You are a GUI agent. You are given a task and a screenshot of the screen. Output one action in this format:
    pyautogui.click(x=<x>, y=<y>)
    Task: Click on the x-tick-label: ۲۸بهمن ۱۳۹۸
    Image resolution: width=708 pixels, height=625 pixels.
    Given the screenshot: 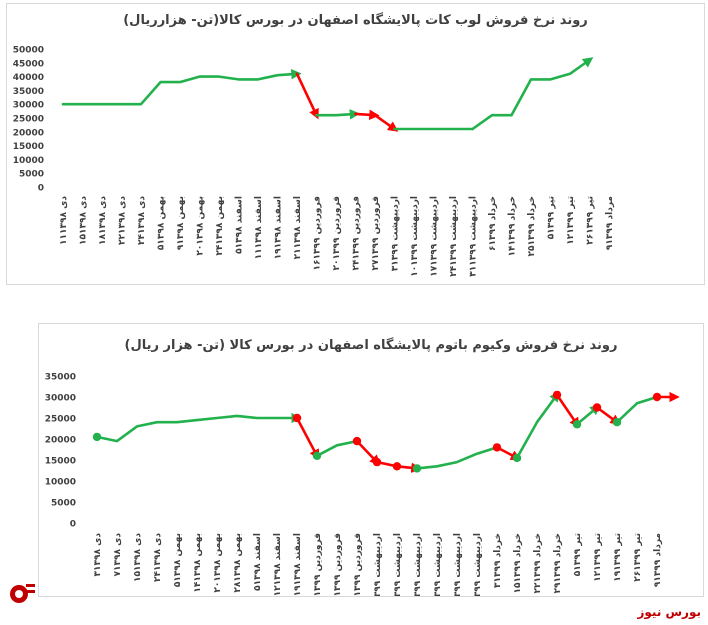 What is the action you would take?
    pyautogui.click(x=238, y=563)
    